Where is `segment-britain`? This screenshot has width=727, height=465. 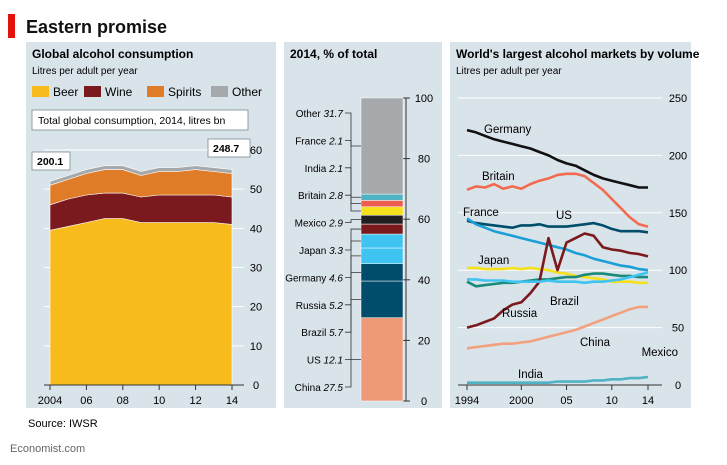
segment-britain is located at coordinates (382, 211).